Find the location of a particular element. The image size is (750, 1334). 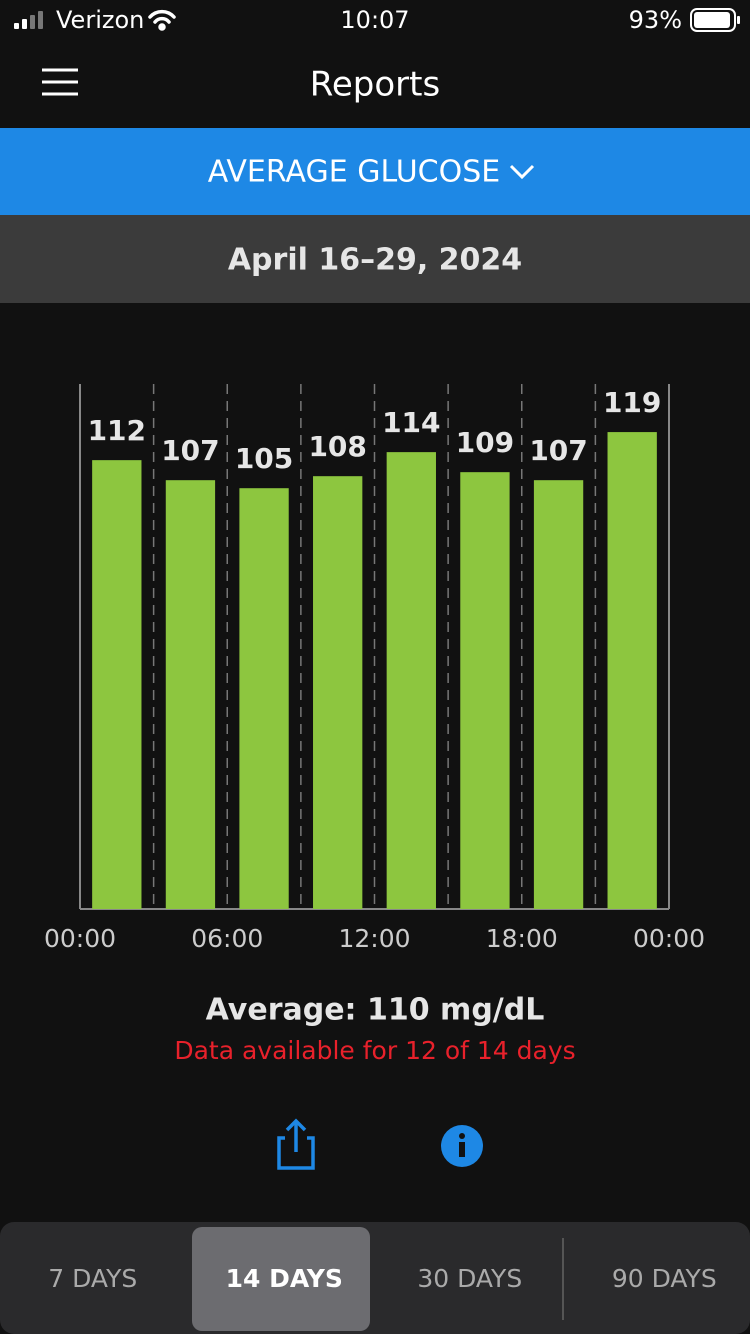

tab: 7 DAYS is located at coordinates (92, 1278).